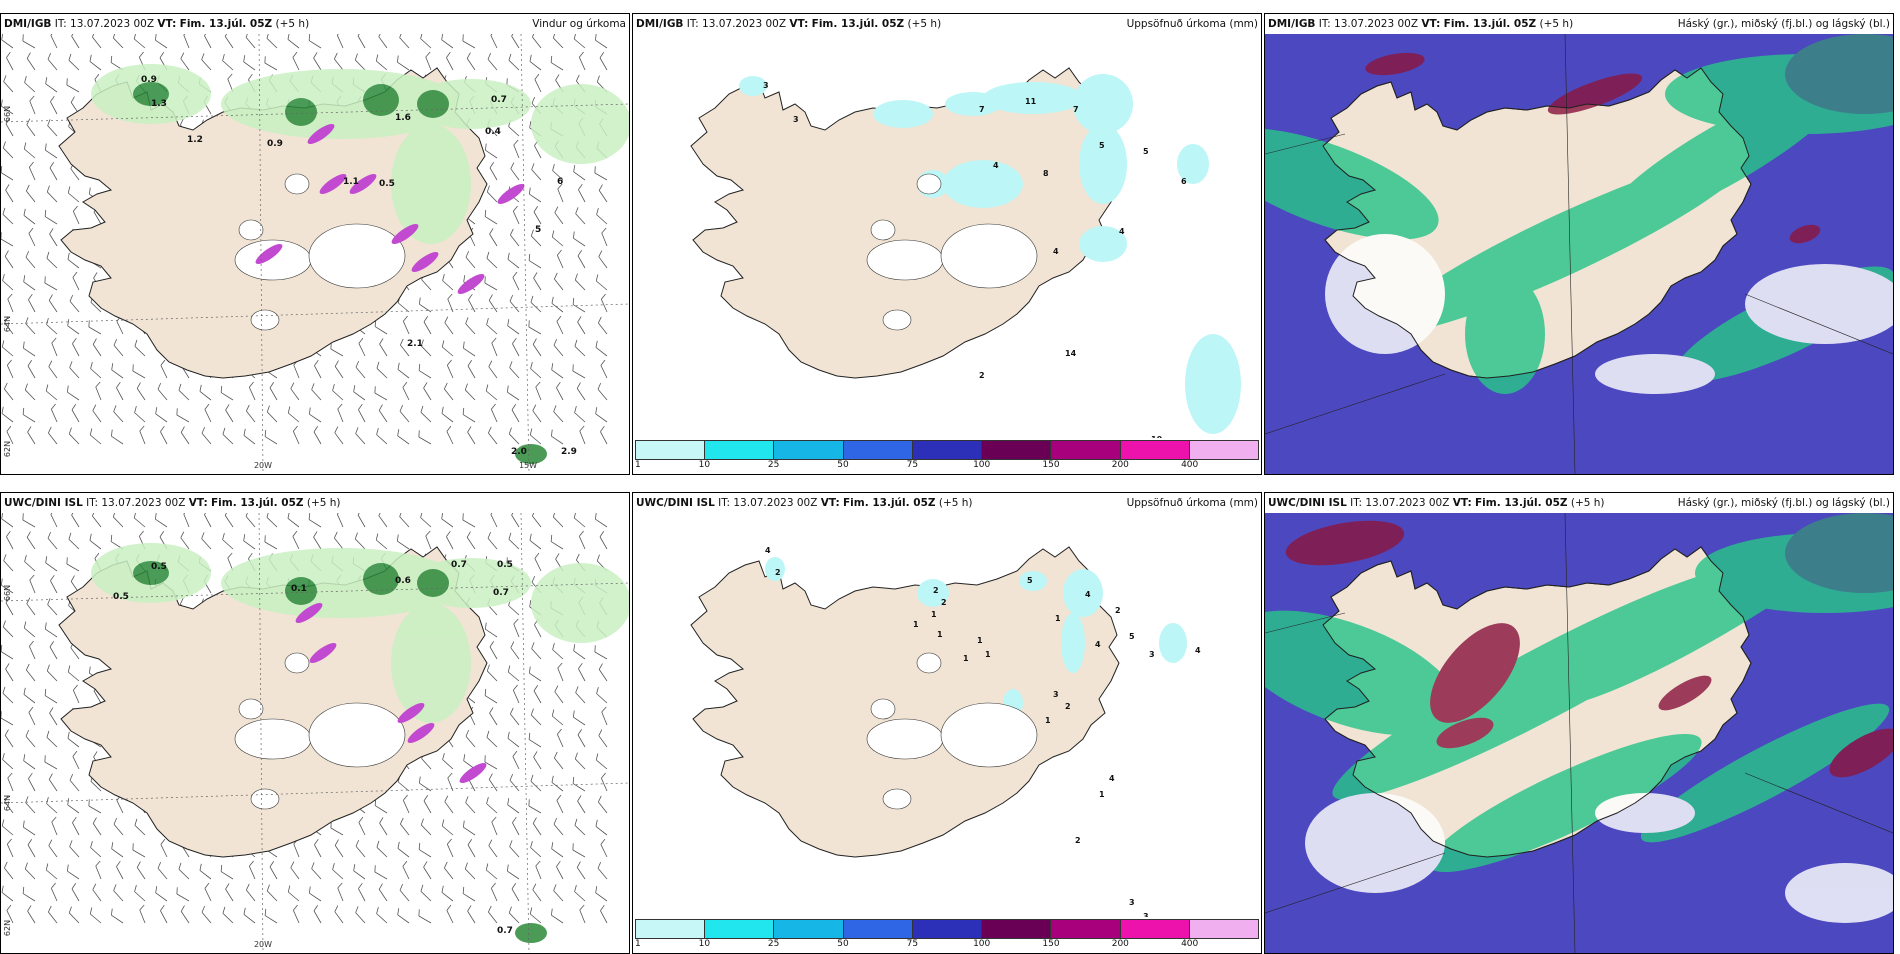  I want to click on value-label: 7, so click(1076, 109).